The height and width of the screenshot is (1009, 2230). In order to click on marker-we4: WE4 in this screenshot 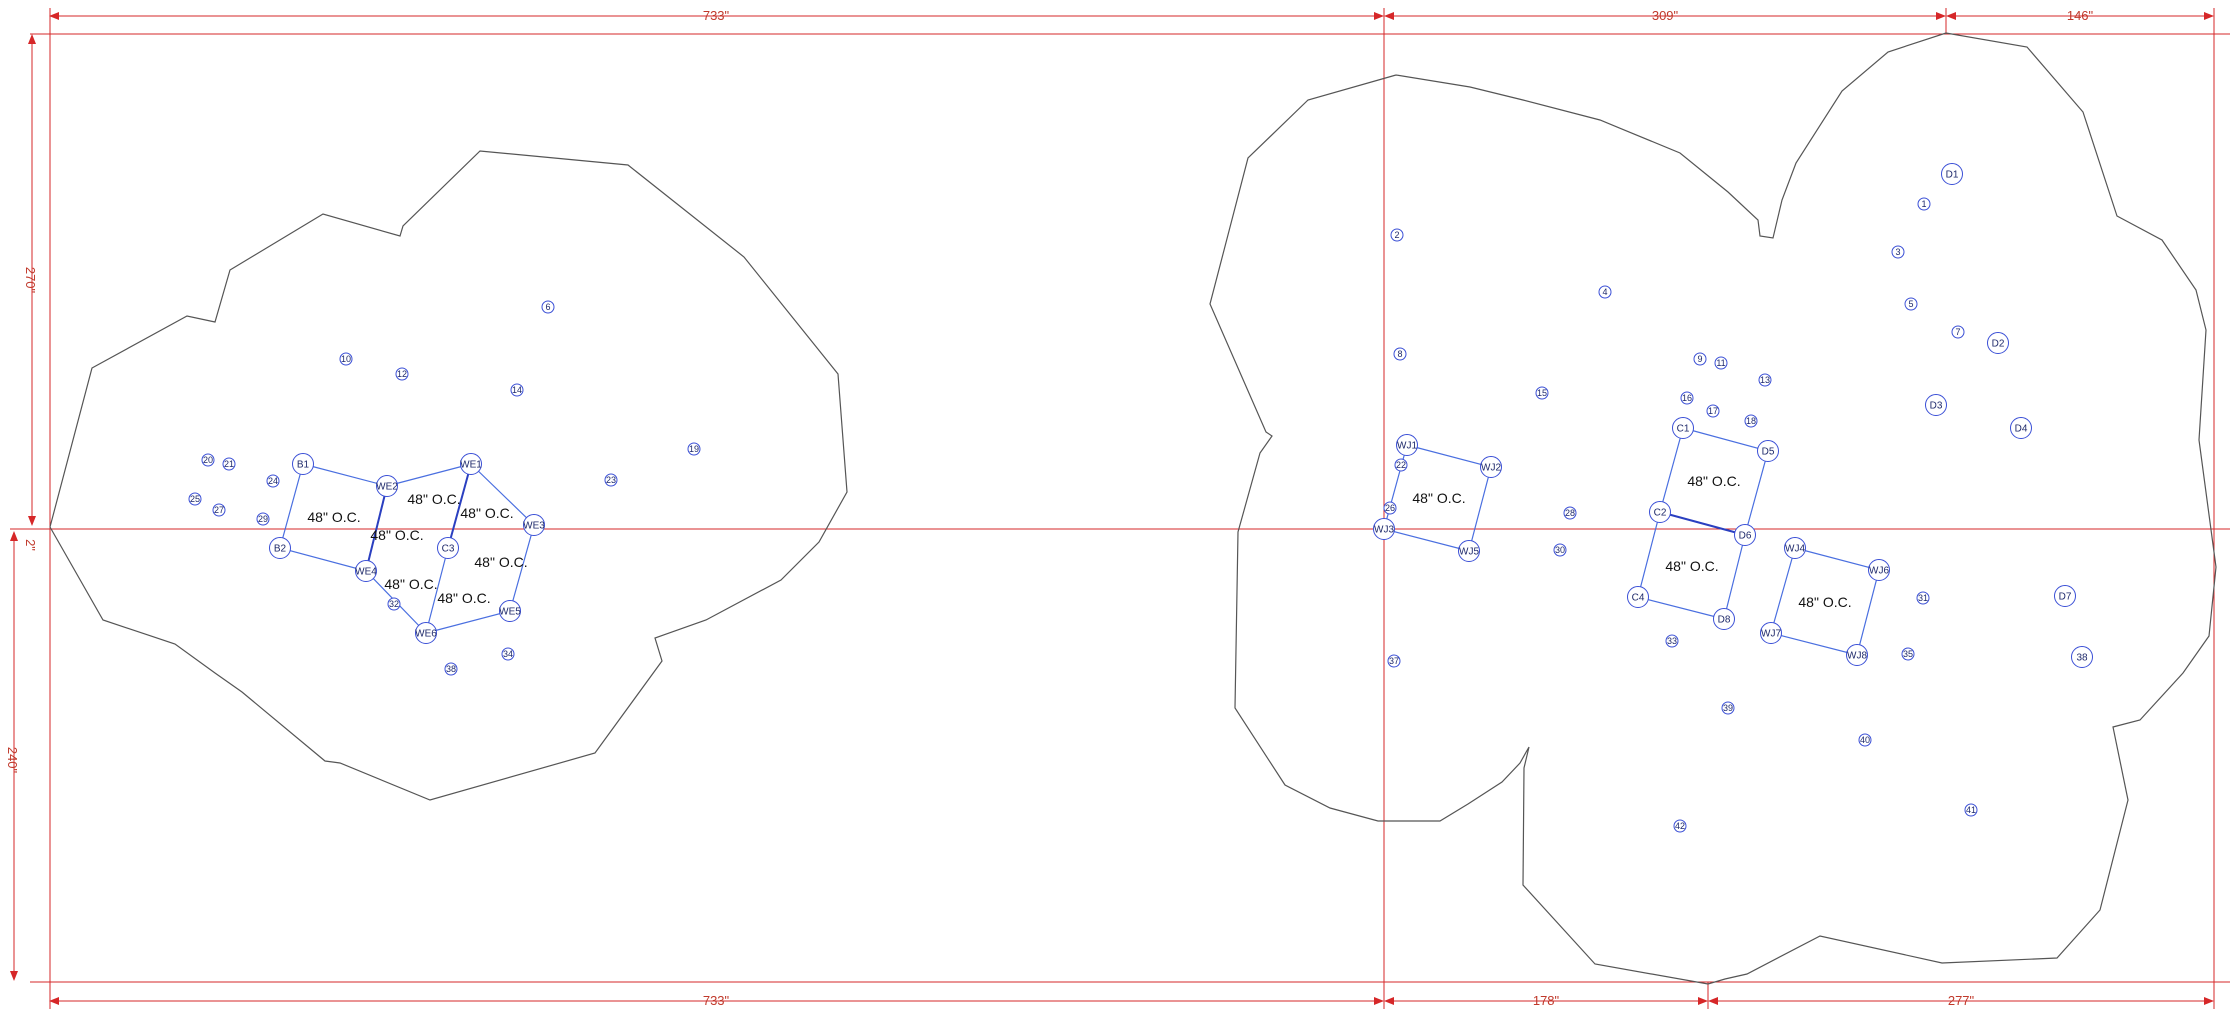, I will do `click(366, 571)`.